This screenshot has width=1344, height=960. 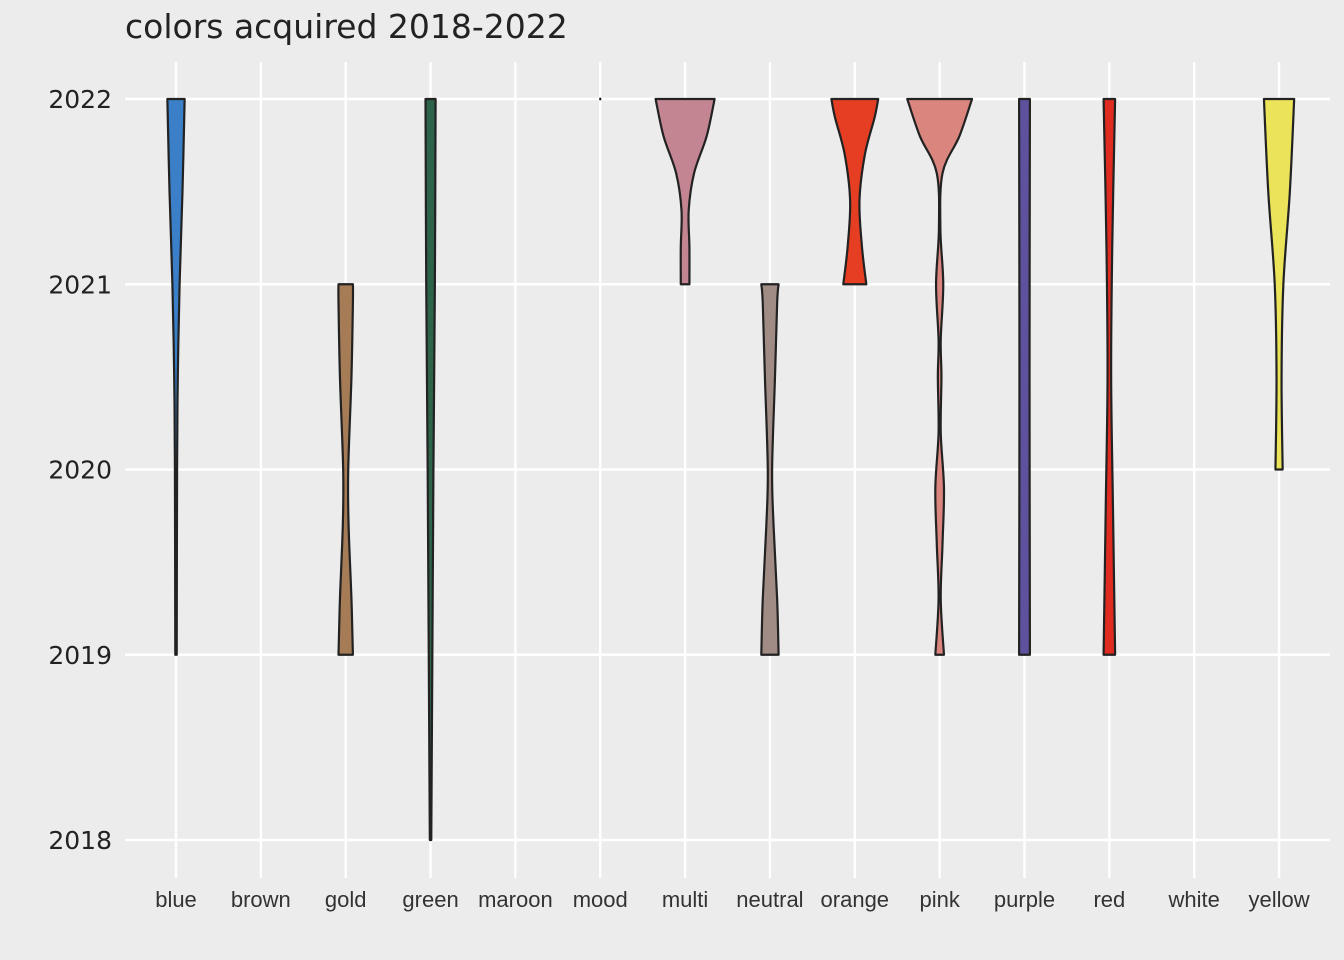 I want to click on x-tick-label-multi: multi, so click(x=685, y=899).